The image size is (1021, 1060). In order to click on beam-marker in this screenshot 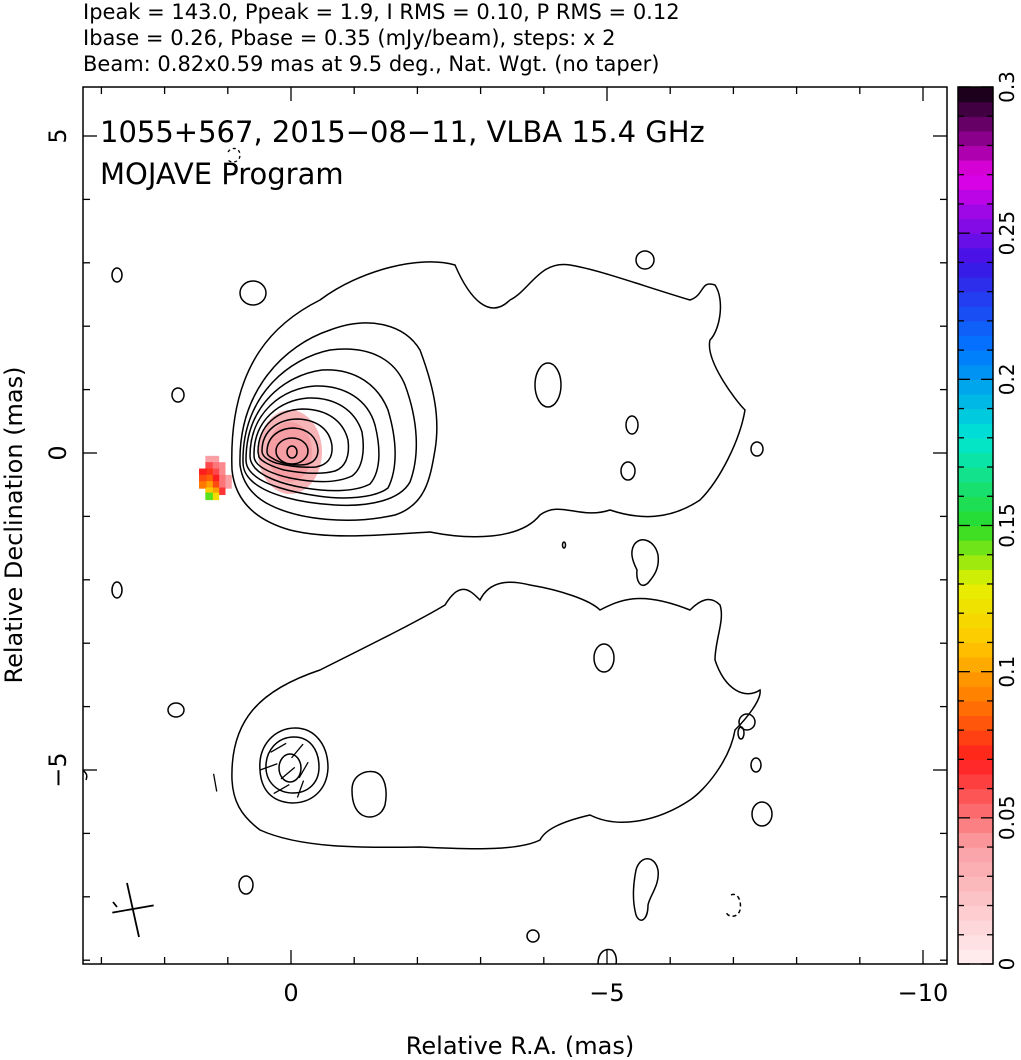, I will do `click(133, 910)`.